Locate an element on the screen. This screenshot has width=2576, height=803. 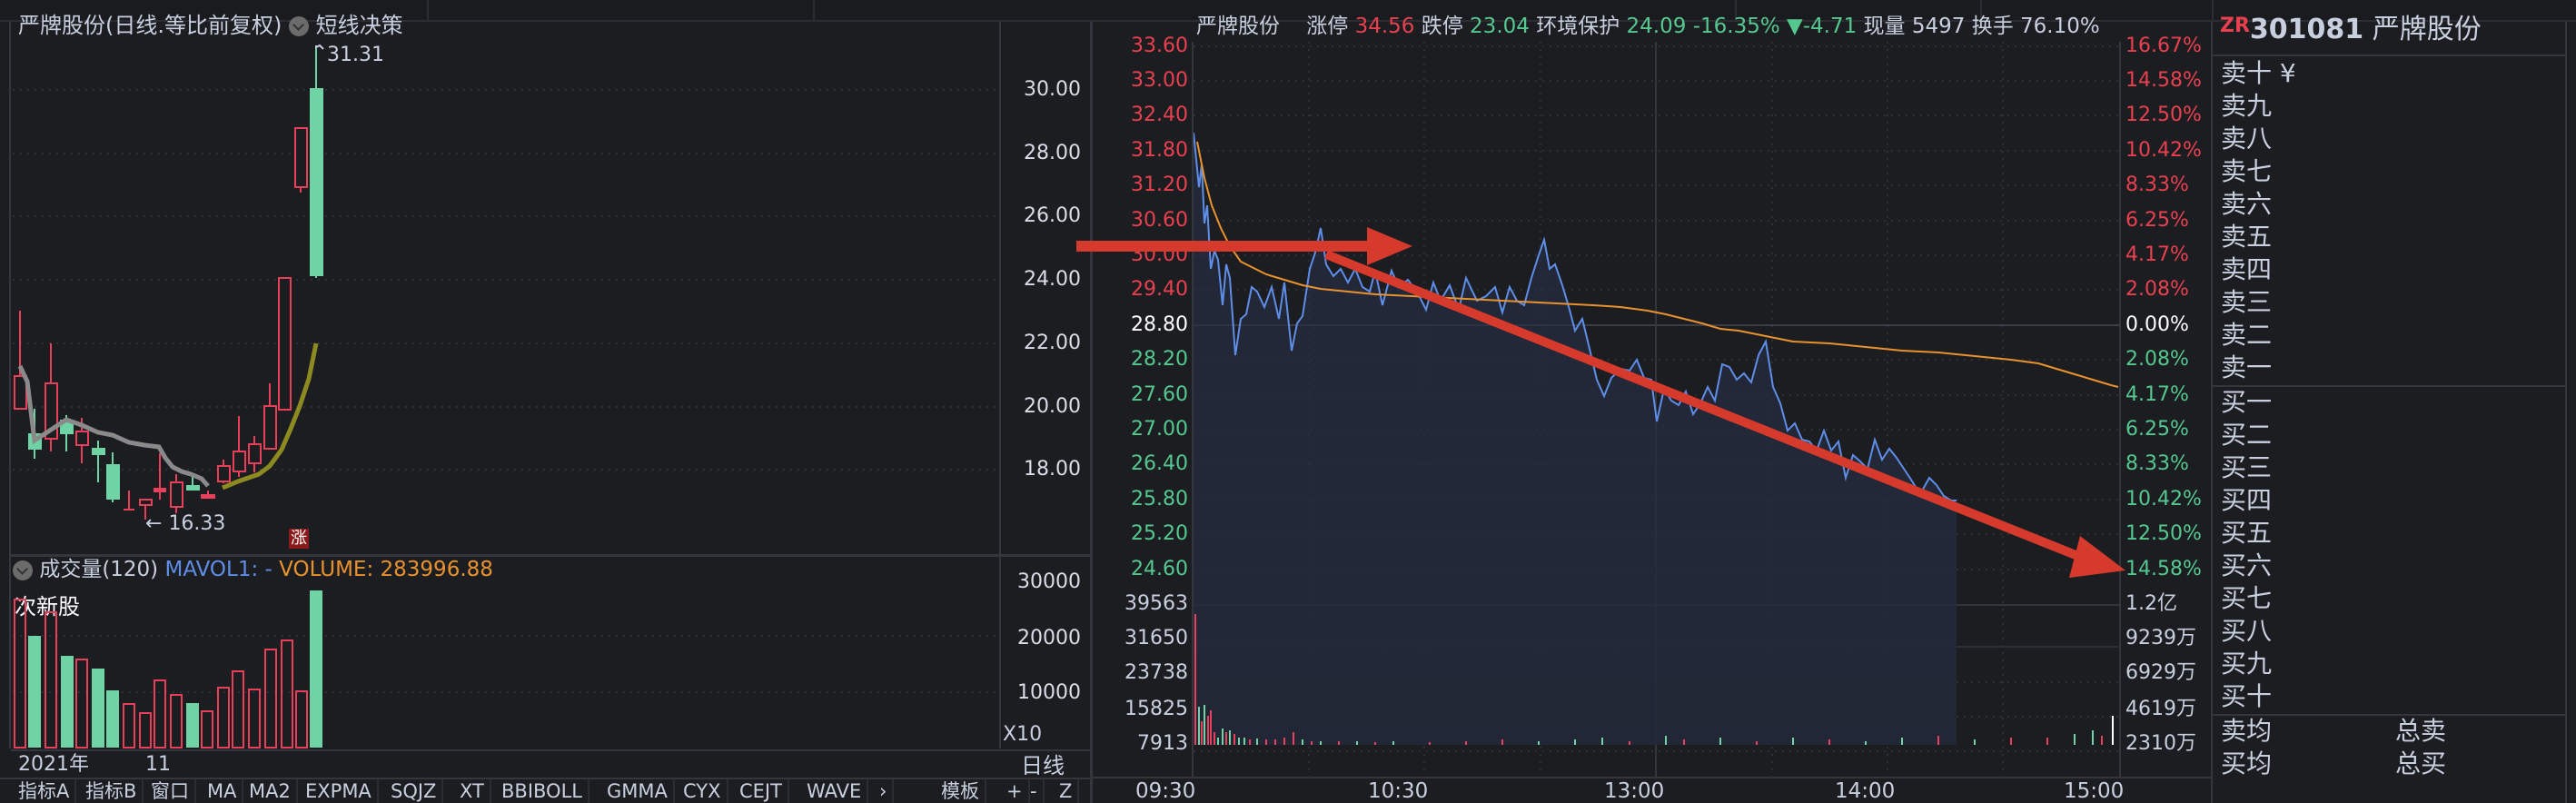
pct-axis-label: 12.50% is located at coordinates (2163, 533).